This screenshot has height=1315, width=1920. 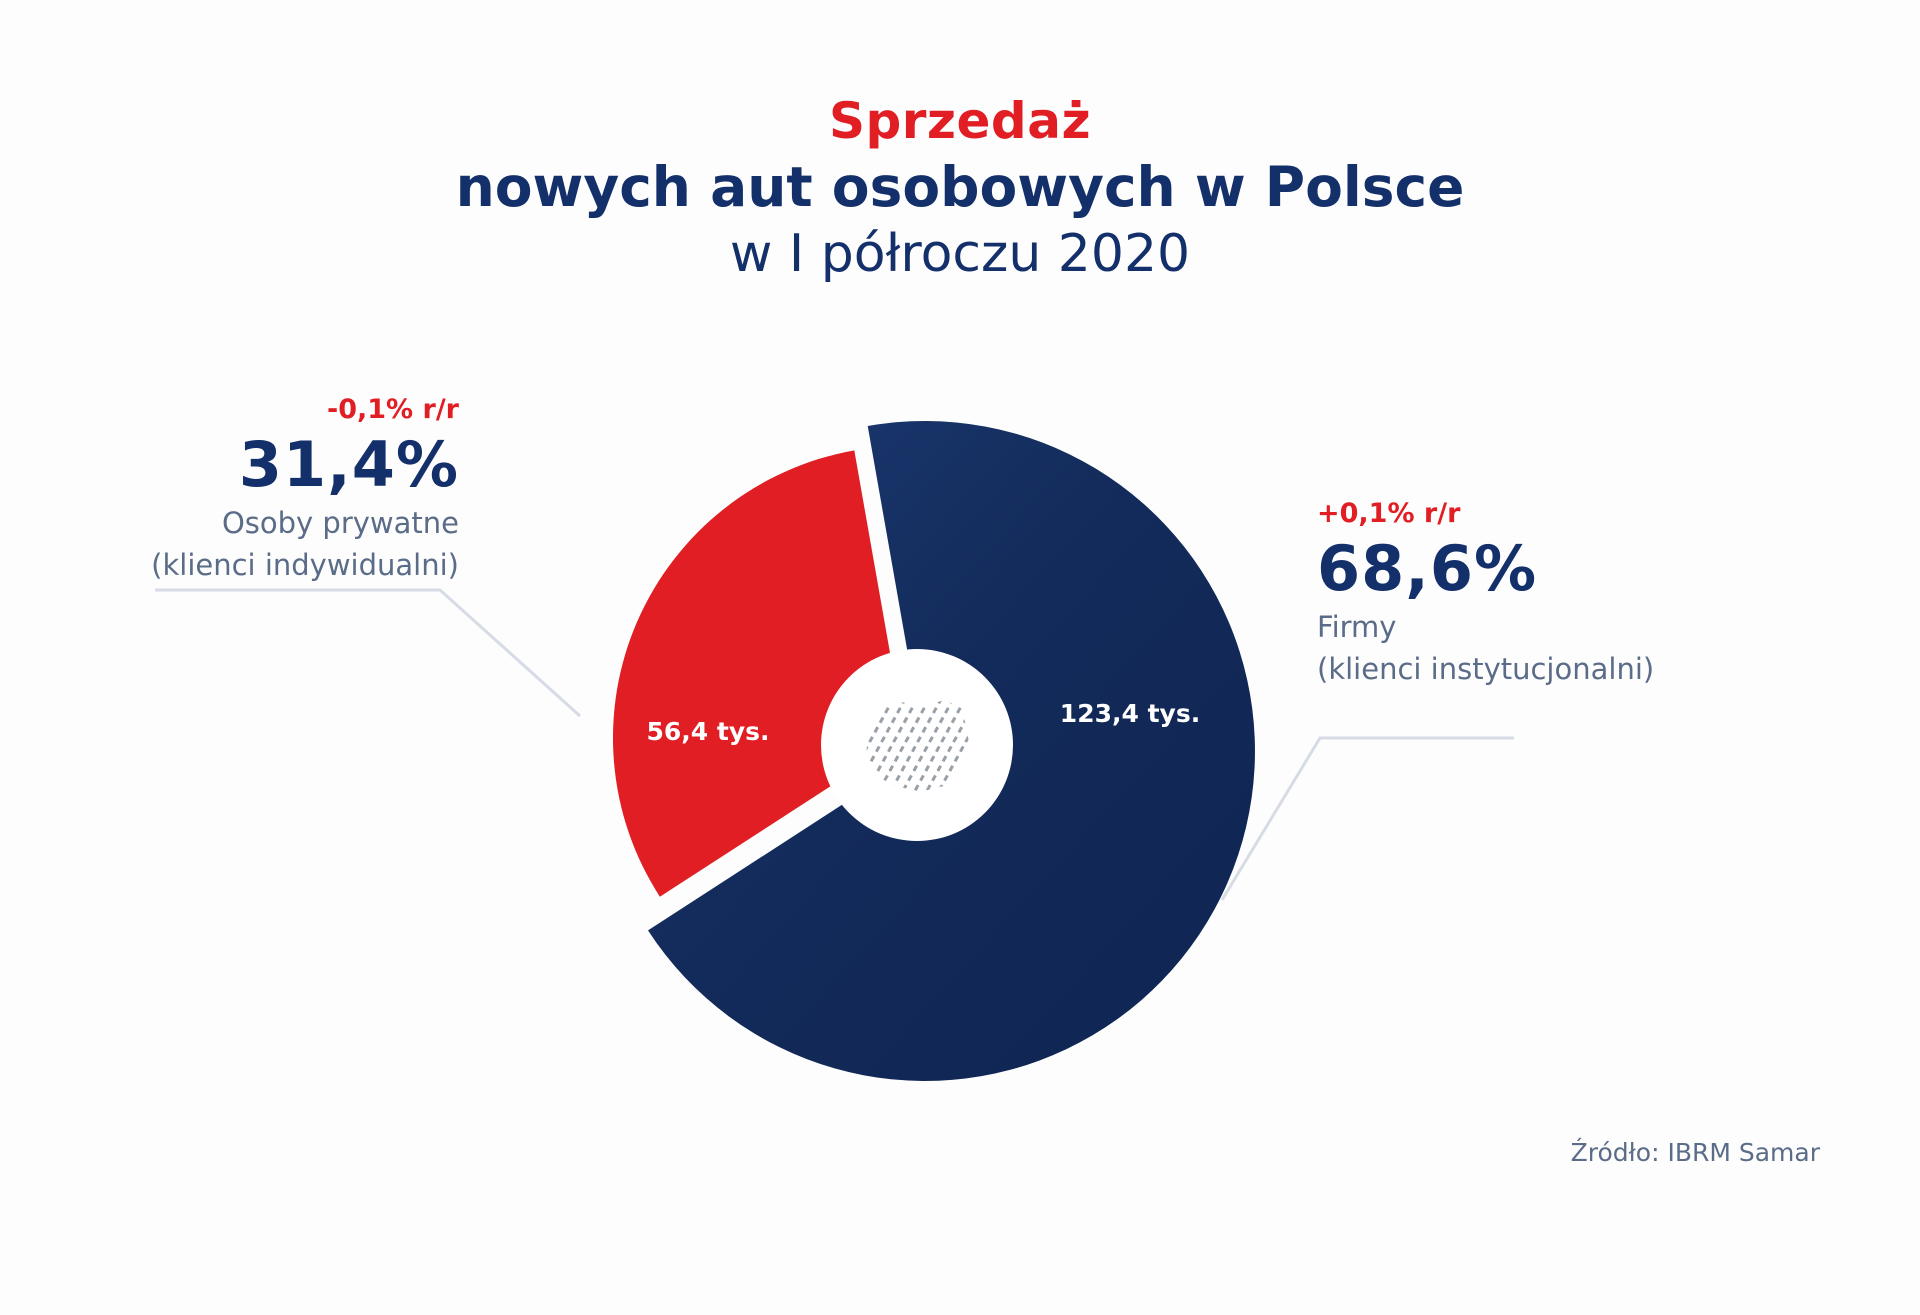 I want to click on leader-line-private, so click(x=368, y=653).